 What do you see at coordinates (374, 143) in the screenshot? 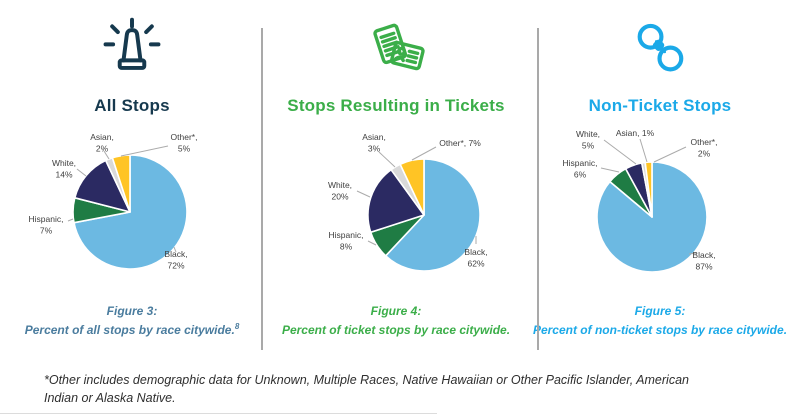
I see `pie-label-asian: Asian, 3%` at bounding box center [374, 143].